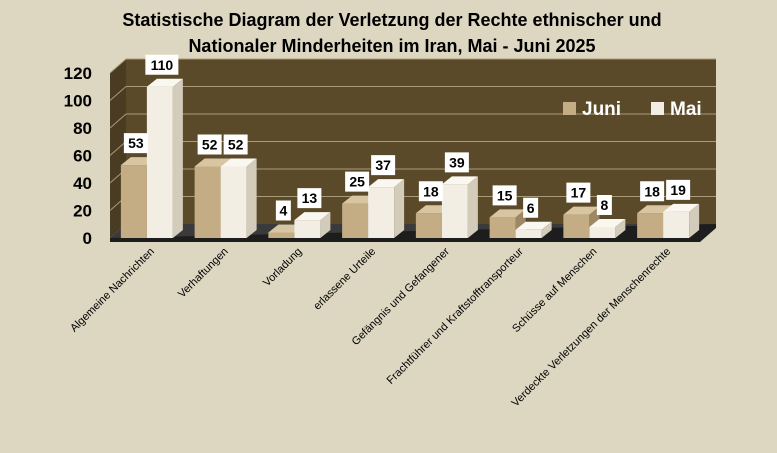 The height and width of the screenshot is (453, 777). I want to click on value-label: 15, so click(505, 195).